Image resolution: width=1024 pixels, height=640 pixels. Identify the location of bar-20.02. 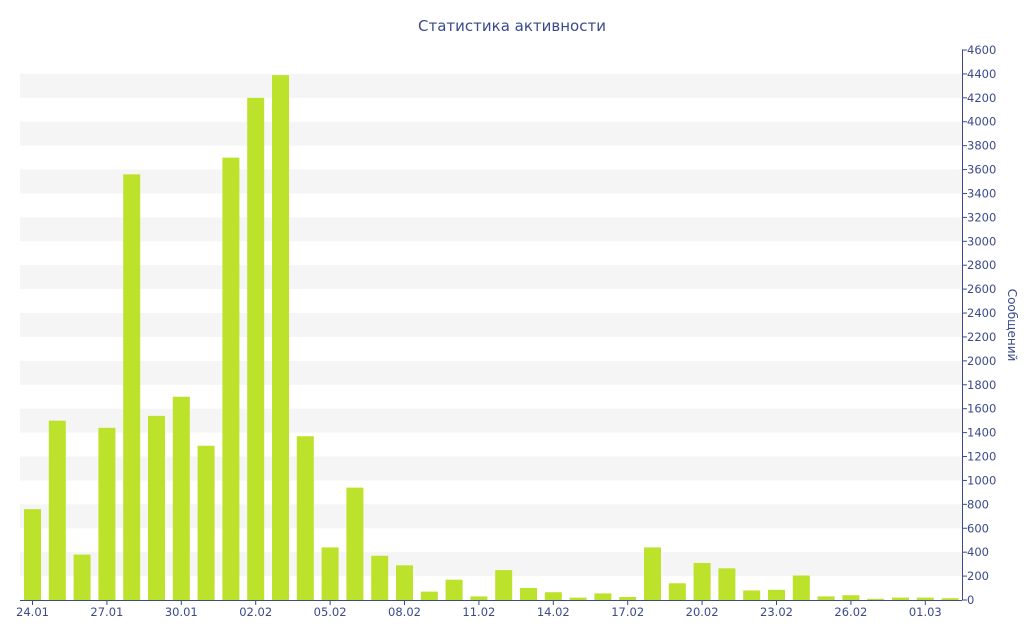
(702, 581).